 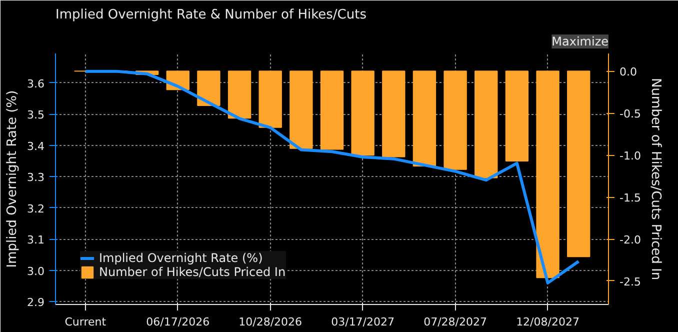 What do you see at coordinates (363, 322) in the screenshot?
I see `x-tick-label: 03/17/2027` at bounding box center [363, 322].